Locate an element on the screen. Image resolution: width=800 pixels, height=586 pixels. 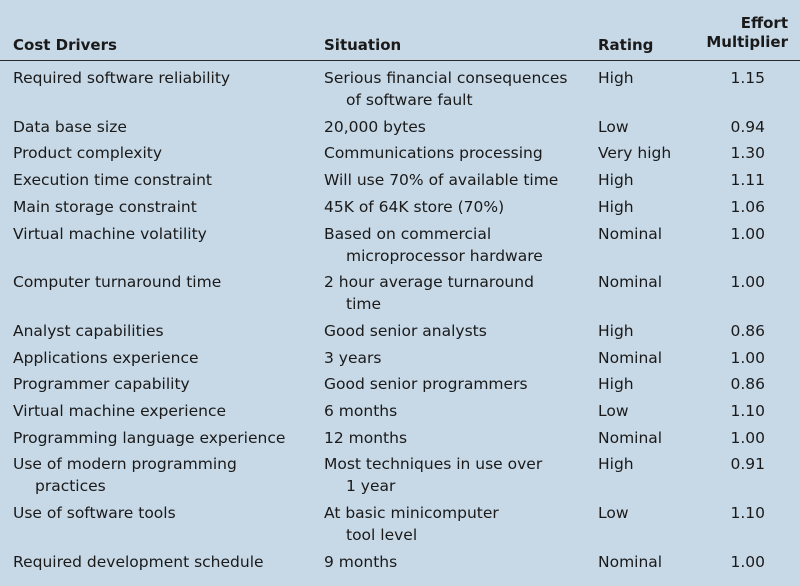
cell-situation: 12 months is located at coordinates (458, 438).